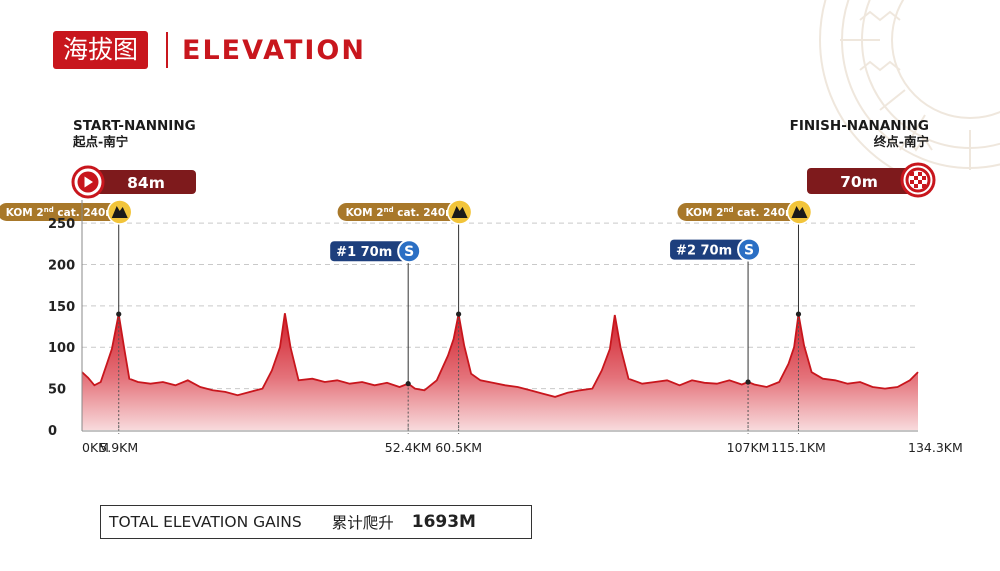  Describe the element at coordinates (205, 522) in the screenshot. I see `total-label-en: TOTAL ELEVATION GAINS` at that location.